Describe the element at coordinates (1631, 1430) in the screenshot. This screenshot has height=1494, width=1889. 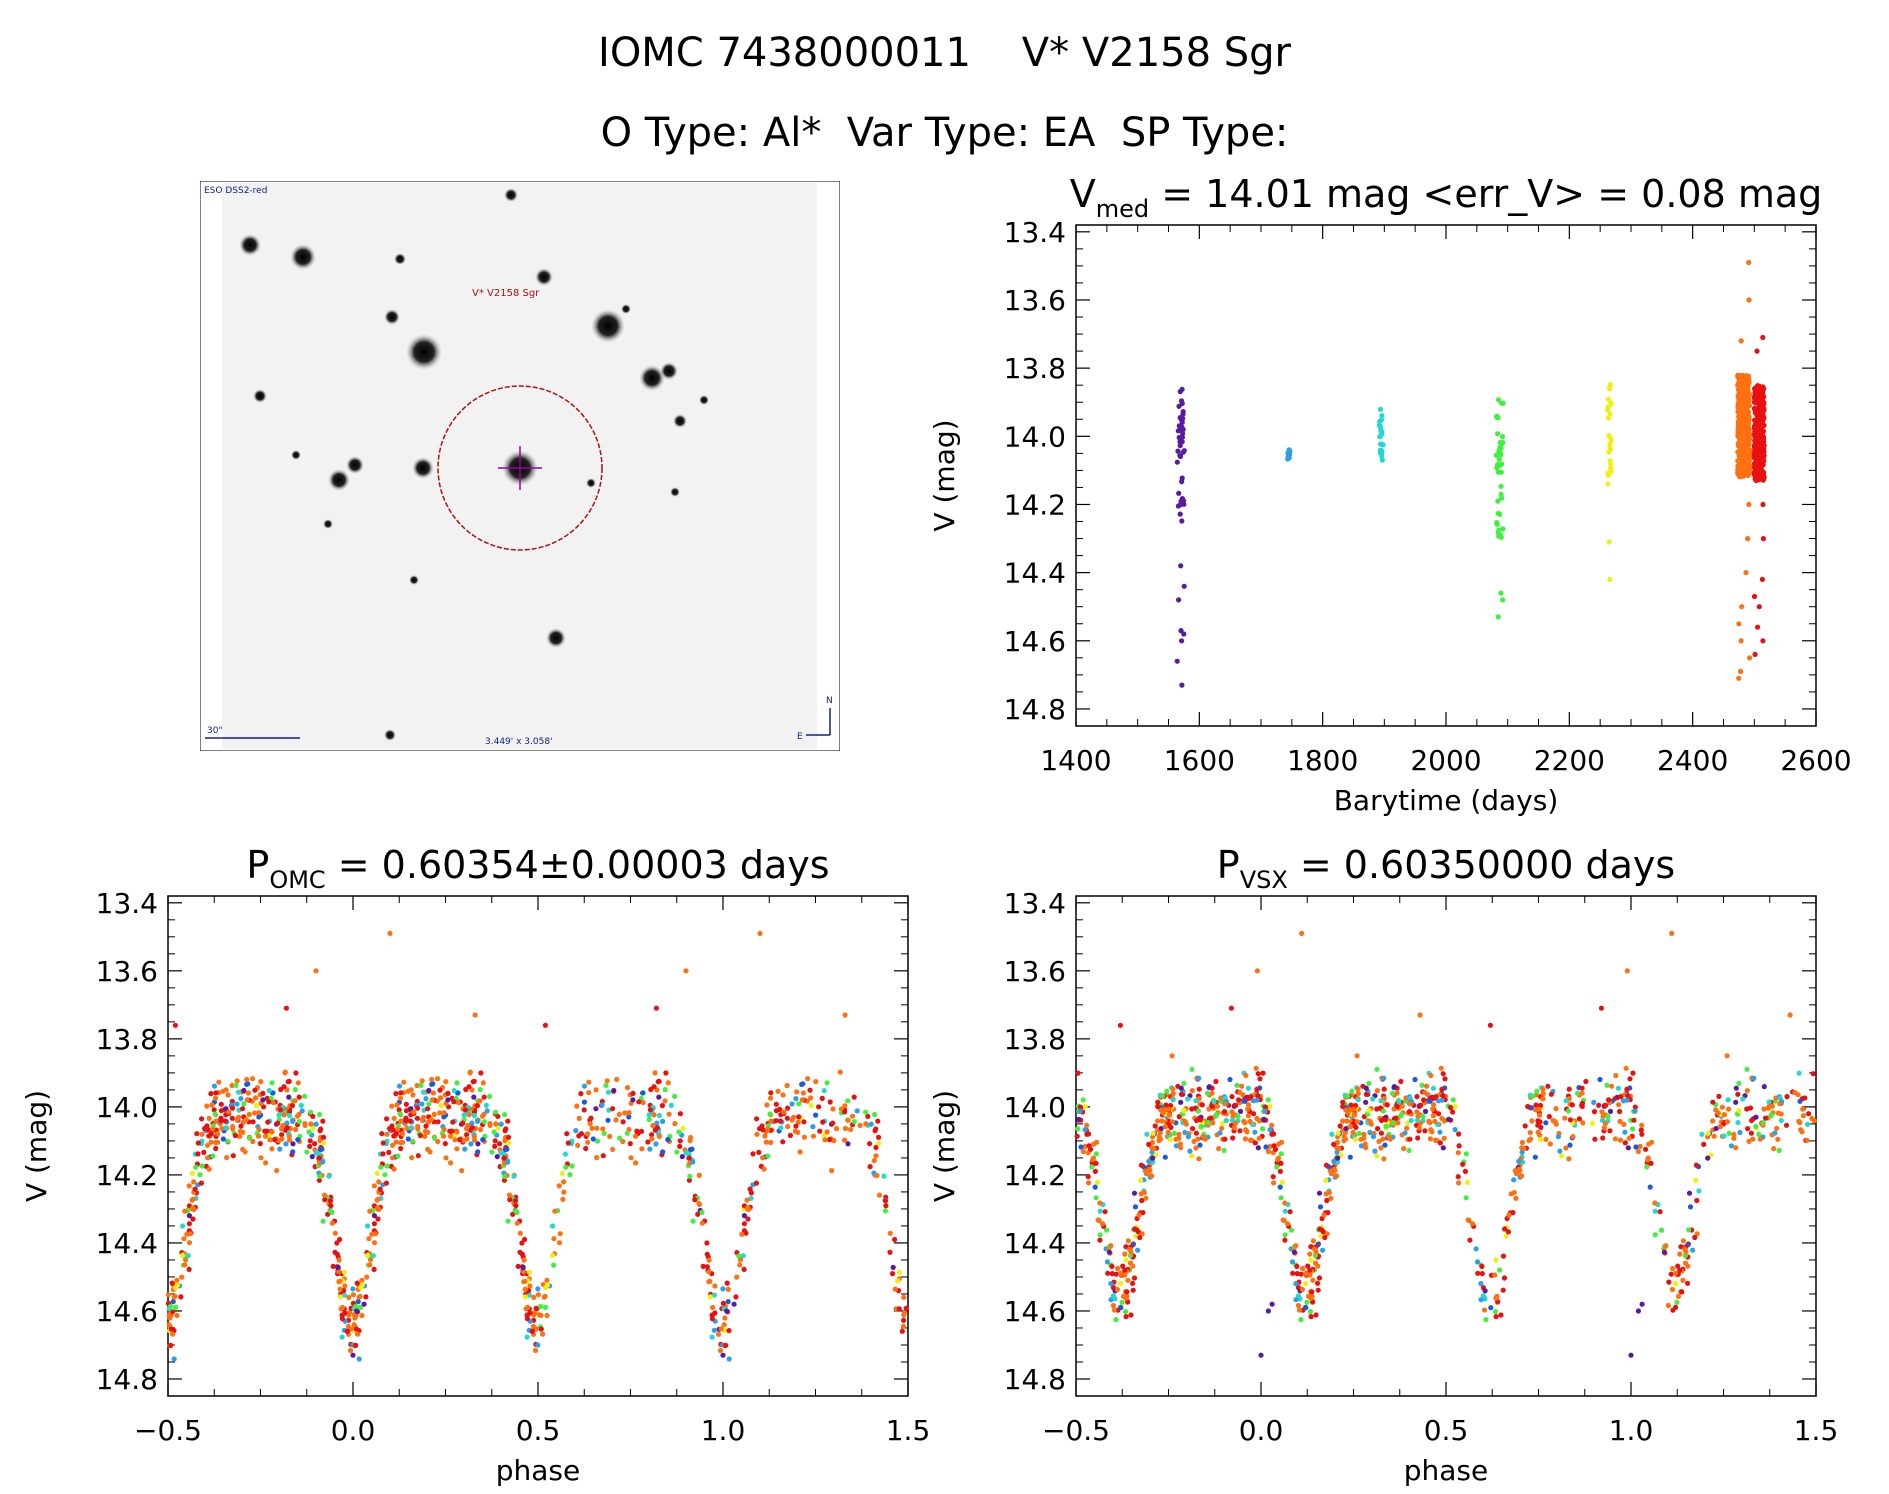
I see `x-tick-label: 1.0` at that location.